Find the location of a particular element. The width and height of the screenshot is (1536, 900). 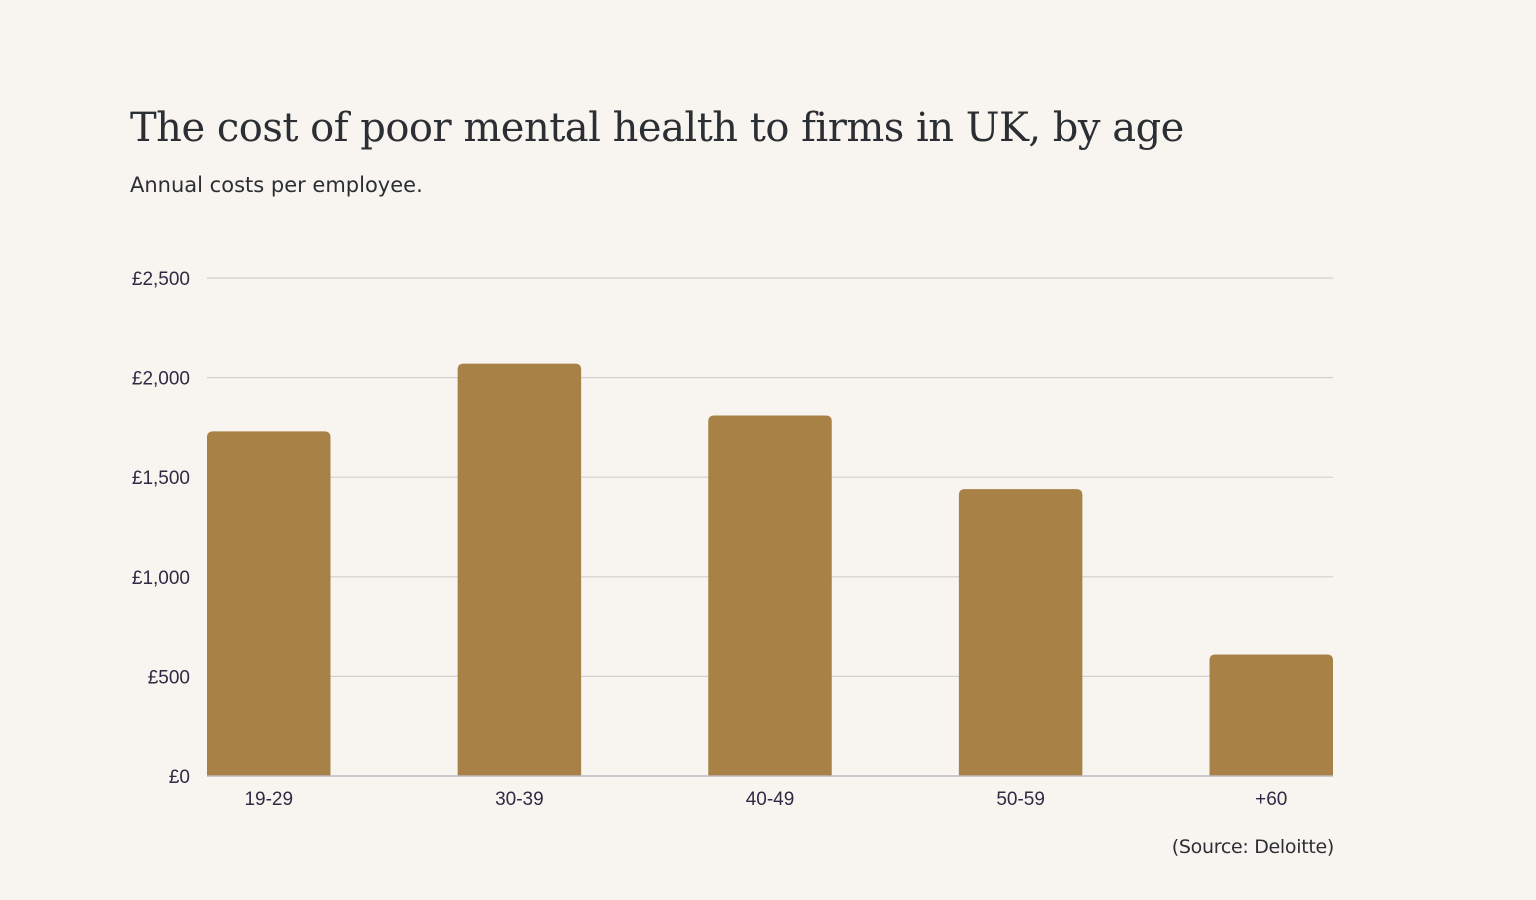

y-tick-label: £500 is located at coordinates (169, 677).